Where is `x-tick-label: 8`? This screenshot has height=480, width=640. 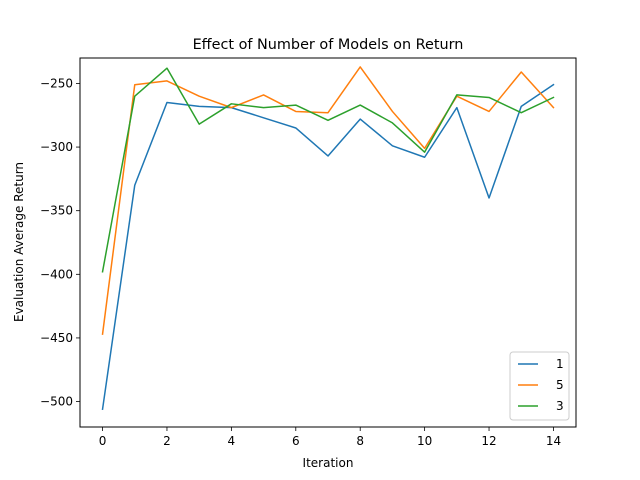
x-tick-label: 8 is located at coordinates (360, 441).